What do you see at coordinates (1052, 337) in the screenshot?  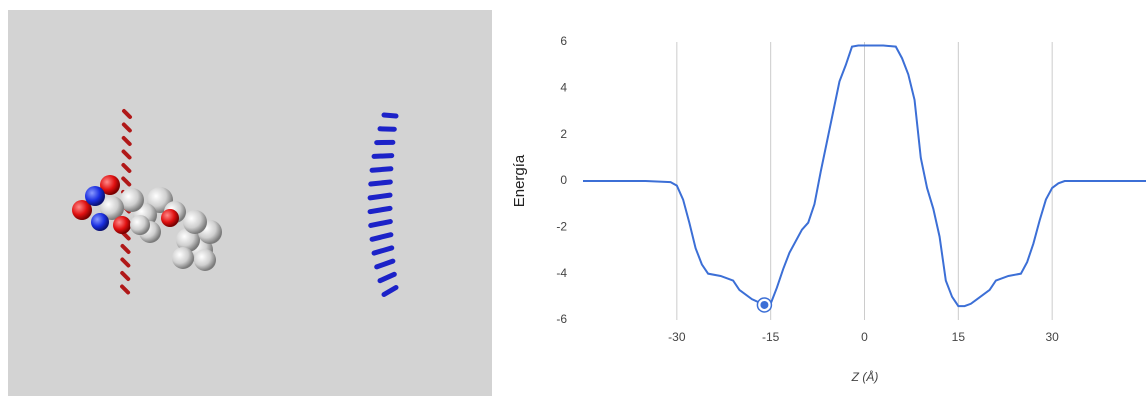 I see `x-tick-label: 30` at bounding box center [1052, 337].